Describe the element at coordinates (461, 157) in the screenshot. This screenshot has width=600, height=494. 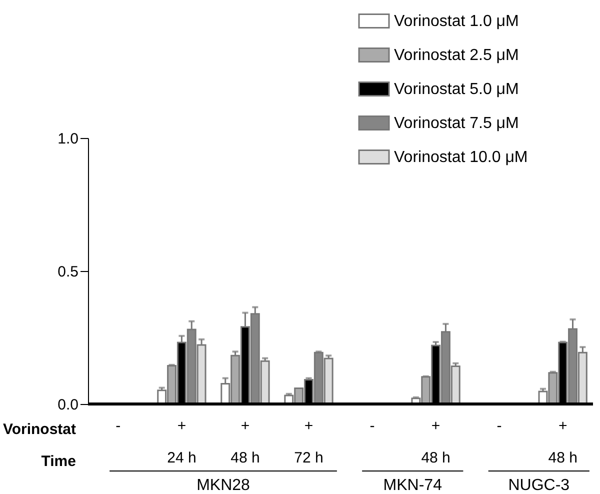
I see `legend-label: Vorinostat 10.0 μM` at that location.